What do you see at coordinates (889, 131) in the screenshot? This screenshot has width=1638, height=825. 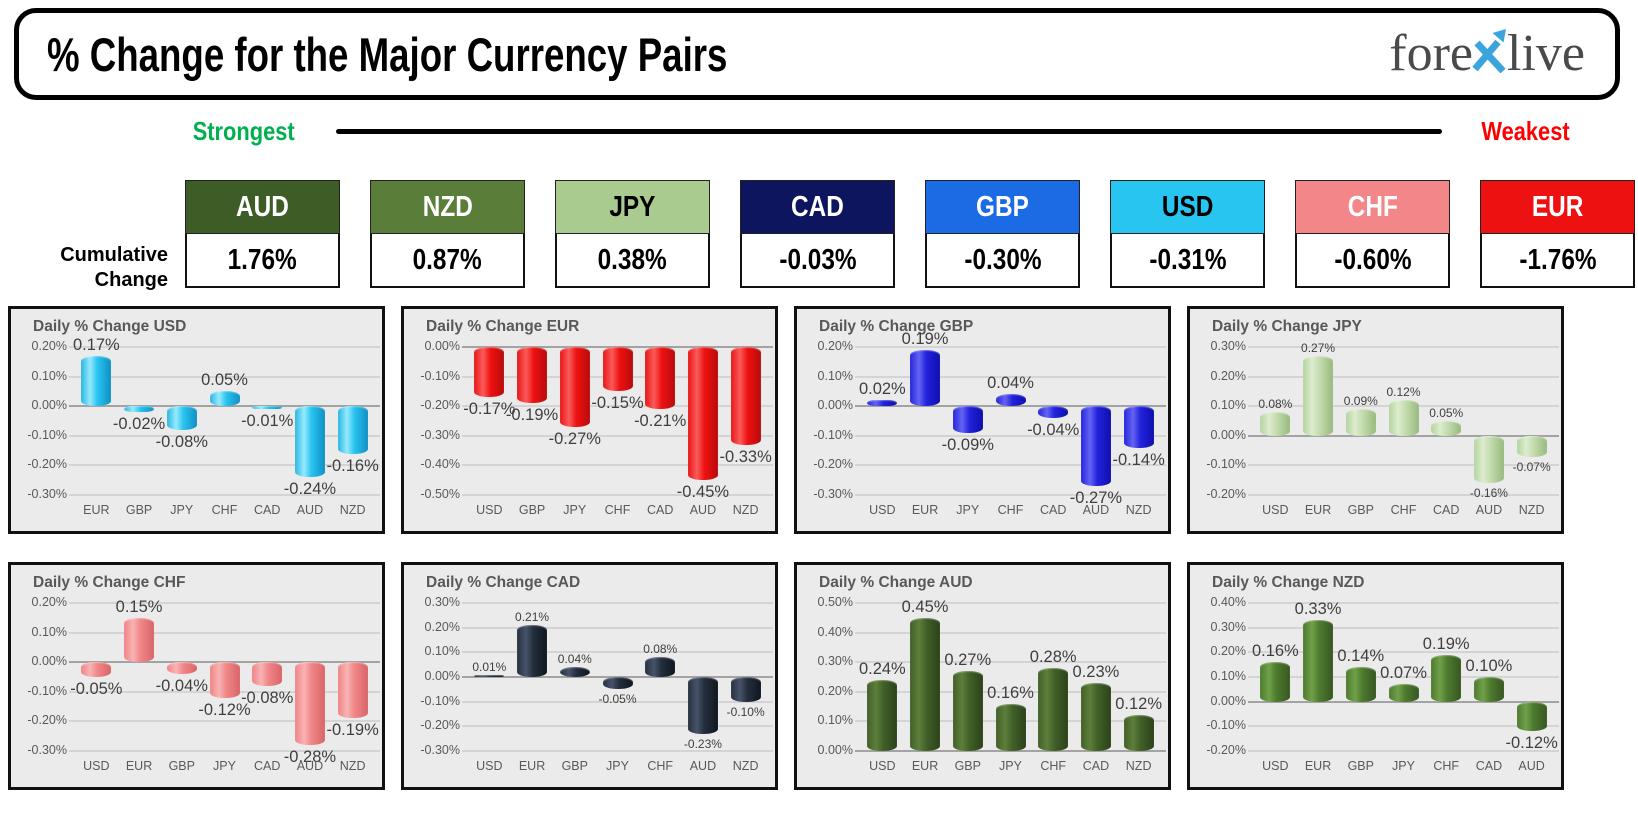 I see `gradient-line` at bounding box center [889, 131].